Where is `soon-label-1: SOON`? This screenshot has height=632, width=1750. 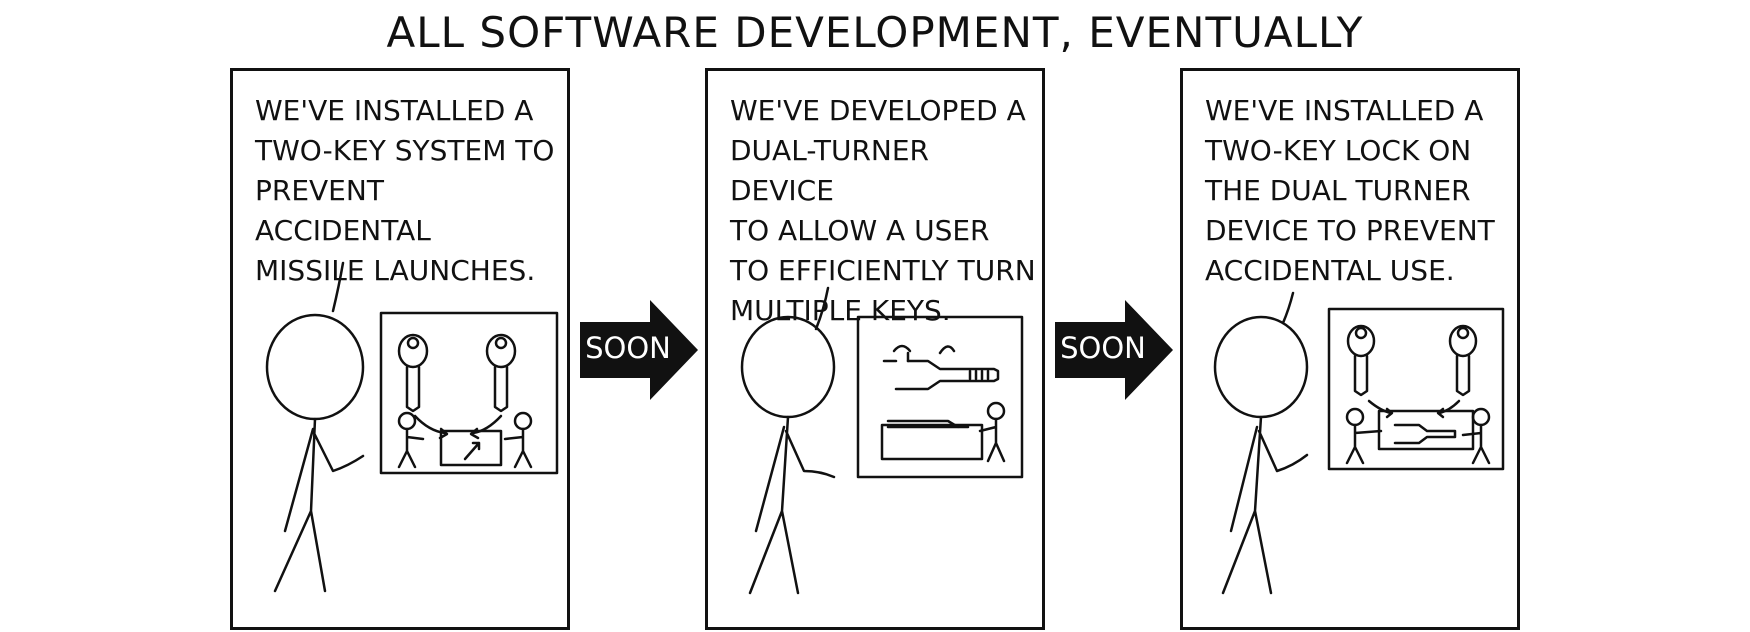 soon-label-1: SOON is located at coordinates (628, 348).